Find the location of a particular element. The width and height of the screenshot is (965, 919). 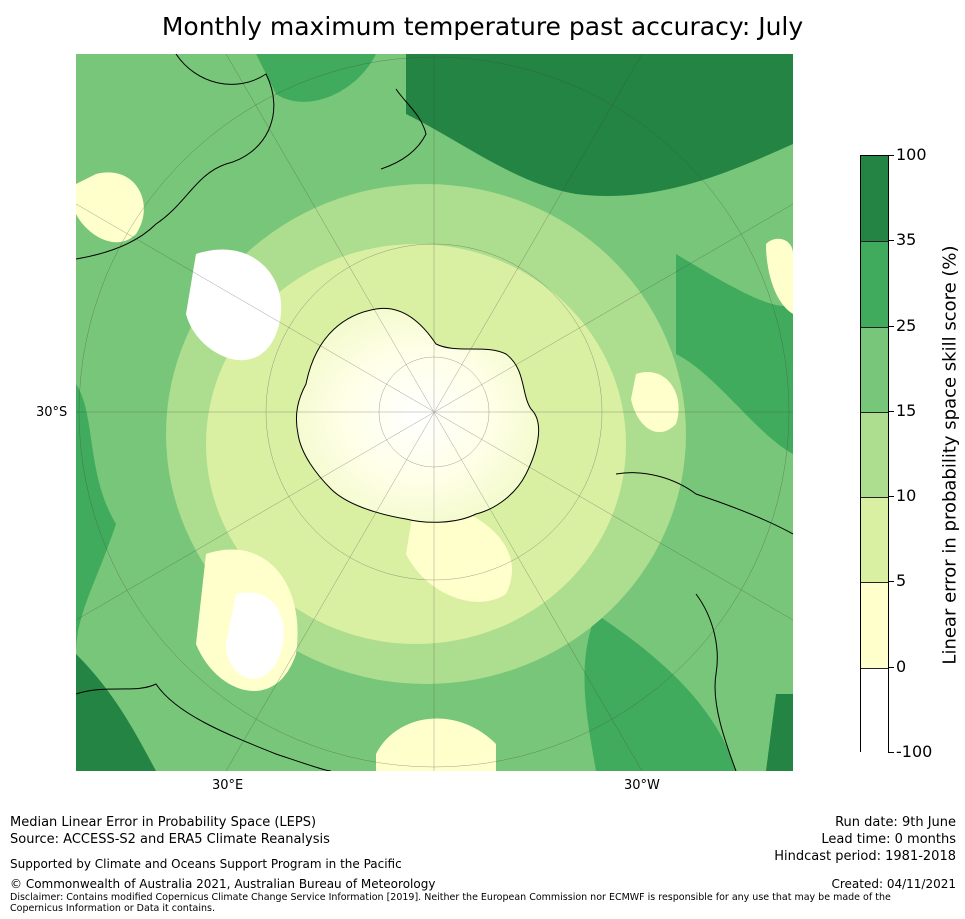

lon-label-30w: 30°W is located at coordinates (642, 785).